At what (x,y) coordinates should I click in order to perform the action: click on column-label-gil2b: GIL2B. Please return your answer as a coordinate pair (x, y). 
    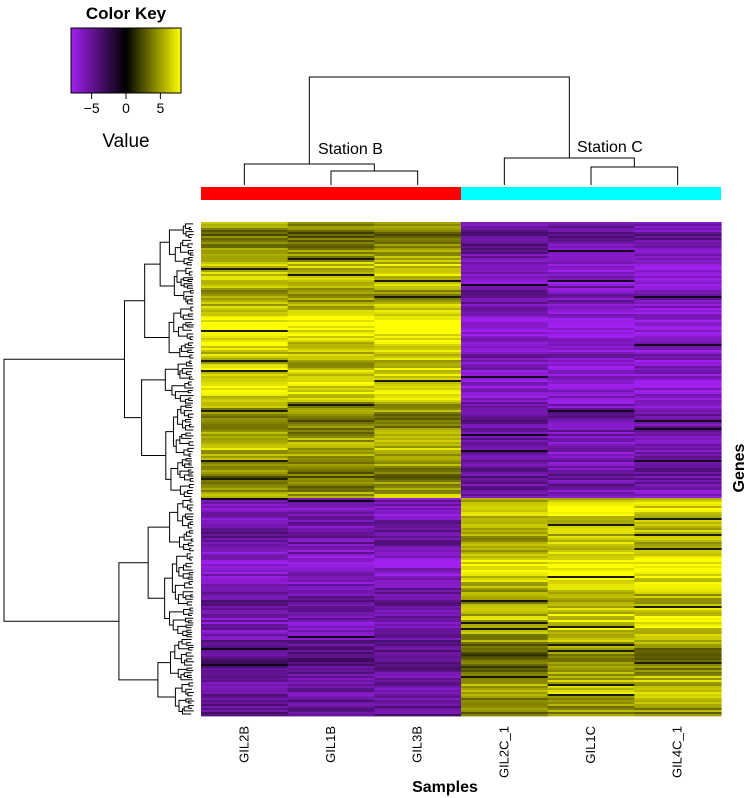
    Looking at the image, I should click on (243, 744).